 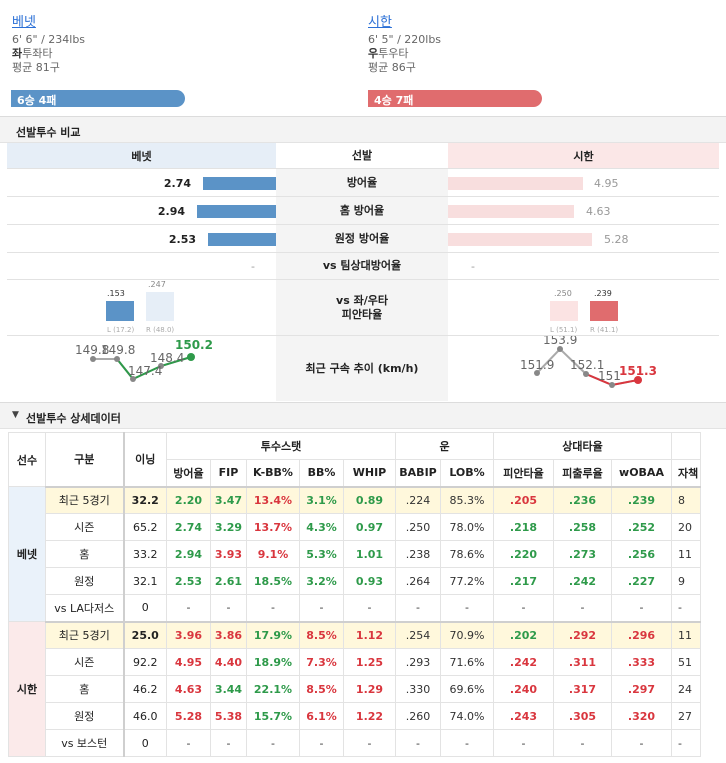 I want to click on compare-row: 2.94 홈 방어율 4.63, so click(x=363, y=211).